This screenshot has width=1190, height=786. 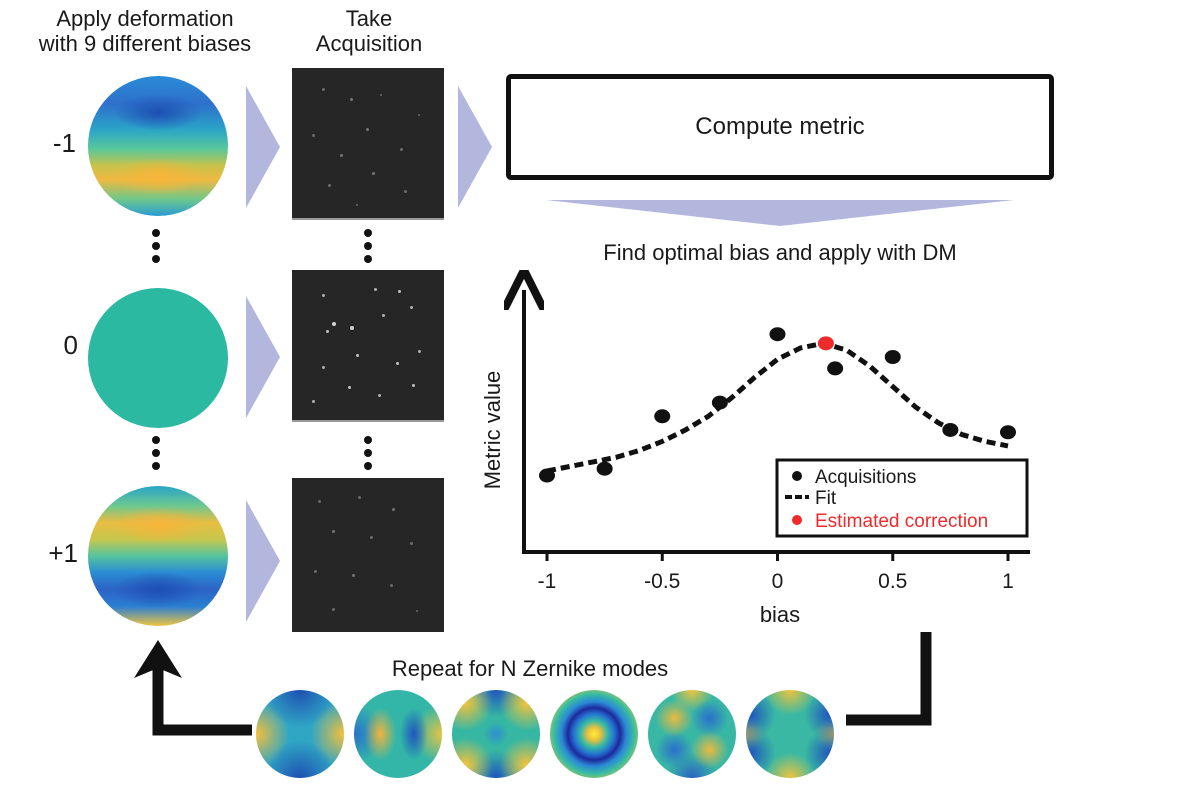 What do you see at coordinates (145, 18) in the screenshot?
I see `deformation-header-line1: Apply deformation` at bounding box center [145, 18].